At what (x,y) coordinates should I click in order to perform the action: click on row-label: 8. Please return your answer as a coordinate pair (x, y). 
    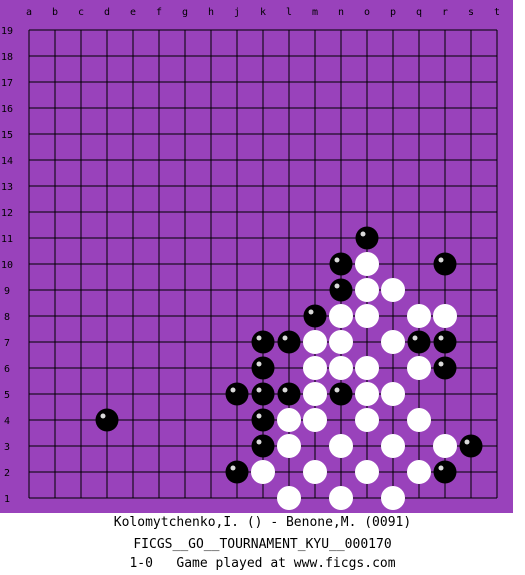
    Looking at the image, I should click on (7, 317).